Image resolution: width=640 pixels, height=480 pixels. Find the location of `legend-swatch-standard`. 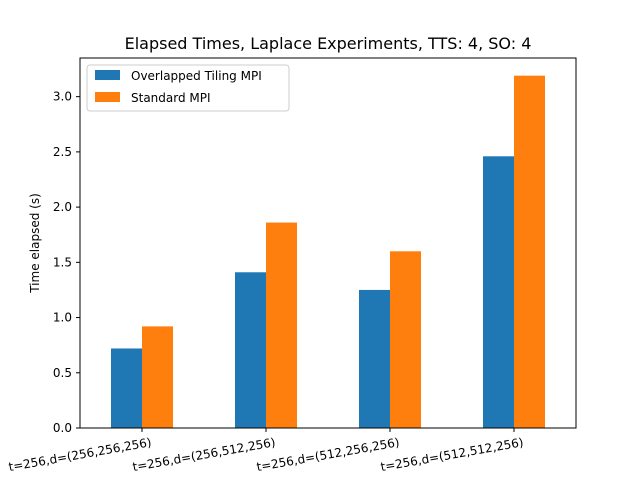

legend-swatch-standard is located at coordinates (107, 97).